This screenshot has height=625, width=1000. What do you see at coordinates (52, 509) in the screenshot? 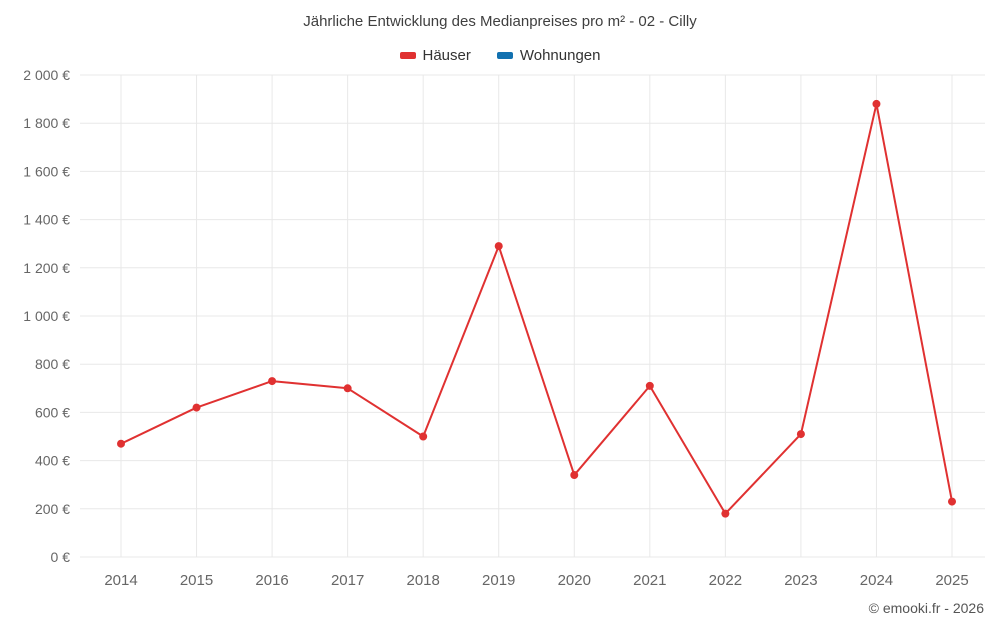
I see `y-axis-tick-label: 200 €` at bounding box center [52, 509].